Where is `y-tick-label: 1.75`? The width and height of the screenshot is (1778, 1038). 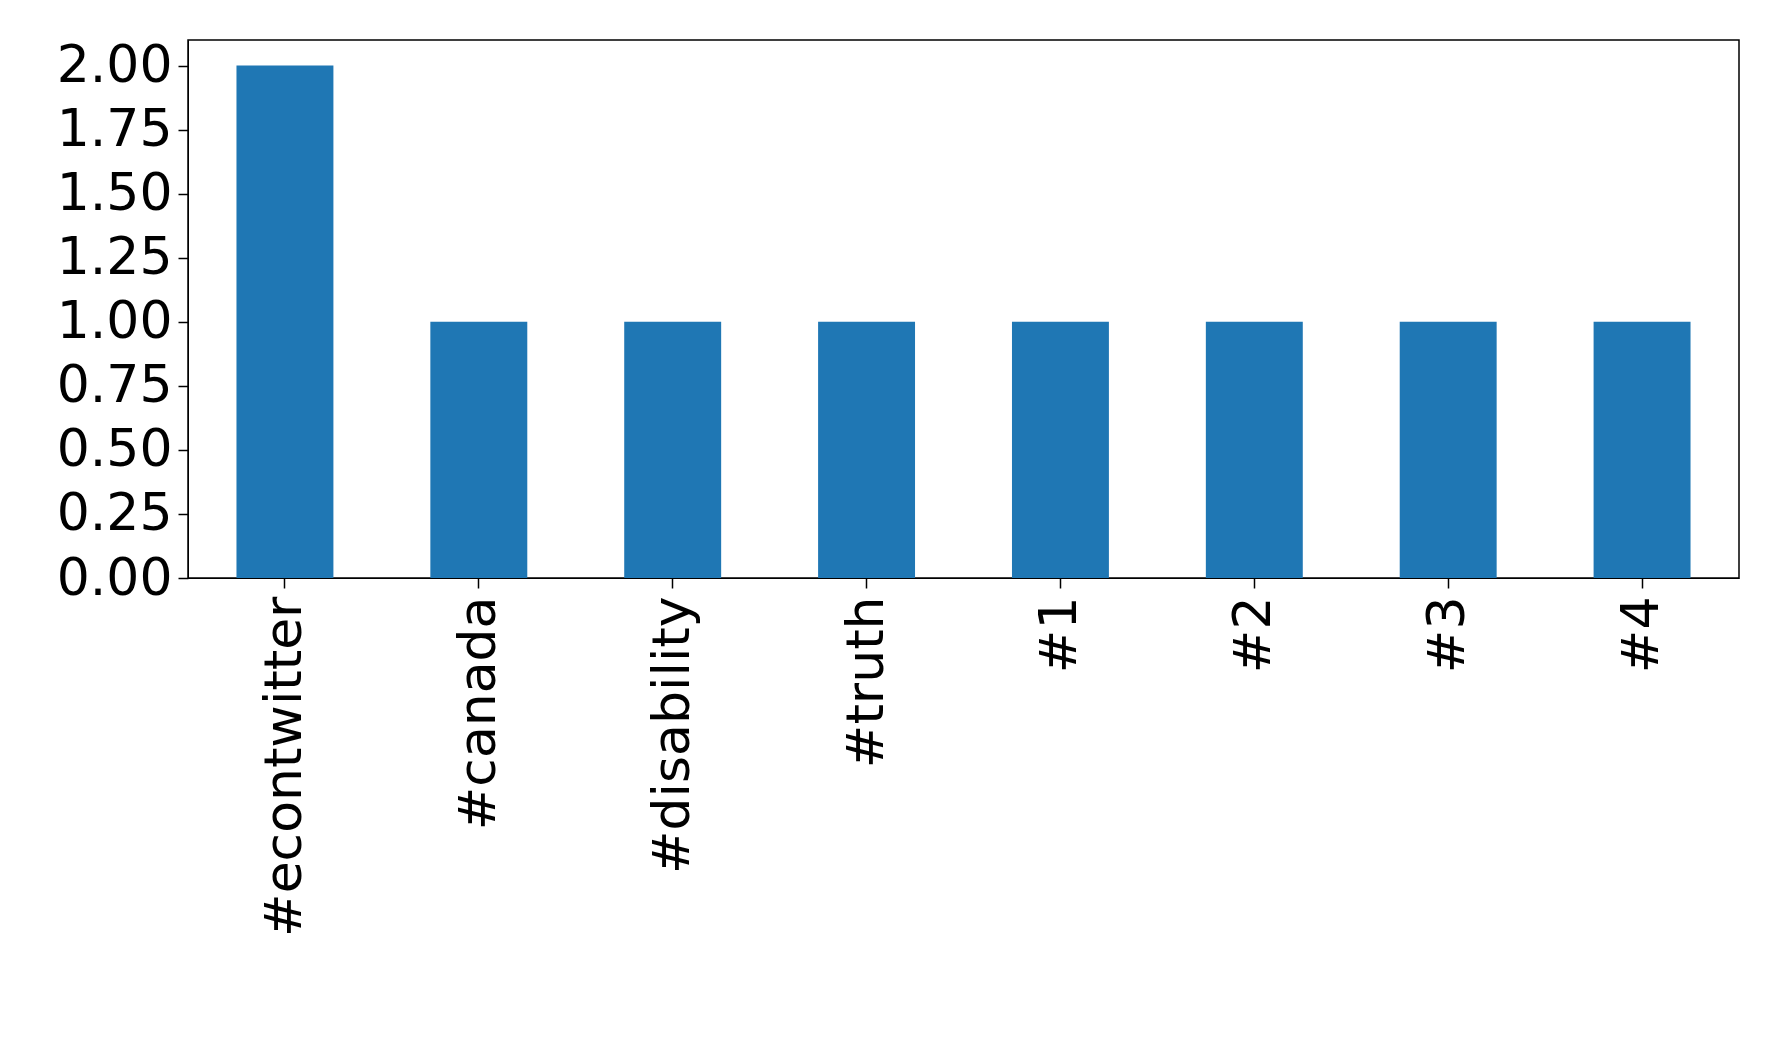
y-tick-label: 1.75 is located at coordinates (114, 128).